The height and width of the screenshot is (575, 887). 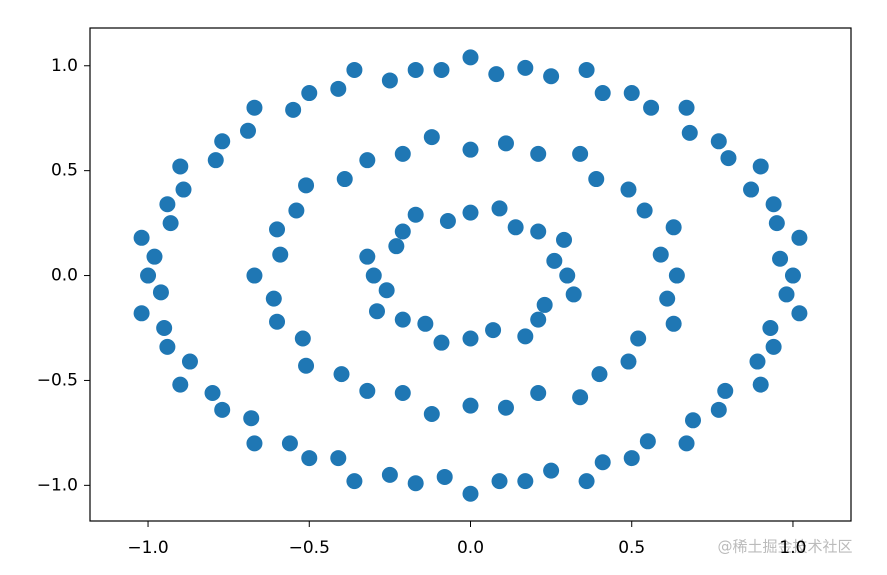 What do you see at coordinates (792, 548) in the screenshot?
I see `x-tick-label: 1.0` at bounding box center [792, 548].